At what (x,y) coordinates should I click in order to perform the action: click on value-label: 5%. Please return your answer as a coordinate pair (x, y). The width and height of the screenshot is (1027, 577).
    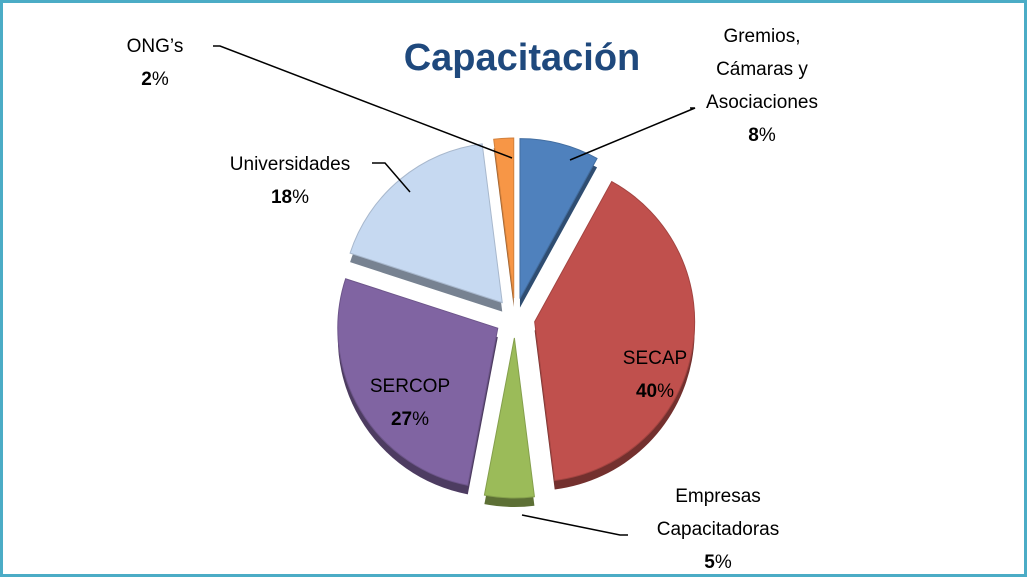
    Looking at the image, I should click on (718, 562).